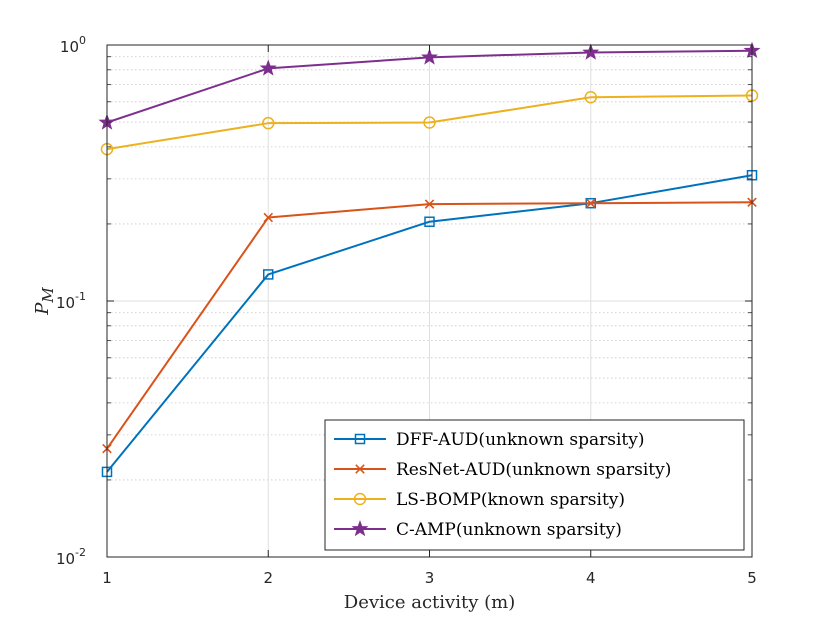  What do you see at coordinates (752, 578) in the screenshot?
I see `x-tick-label: 5` at bounding box center [752, 578].